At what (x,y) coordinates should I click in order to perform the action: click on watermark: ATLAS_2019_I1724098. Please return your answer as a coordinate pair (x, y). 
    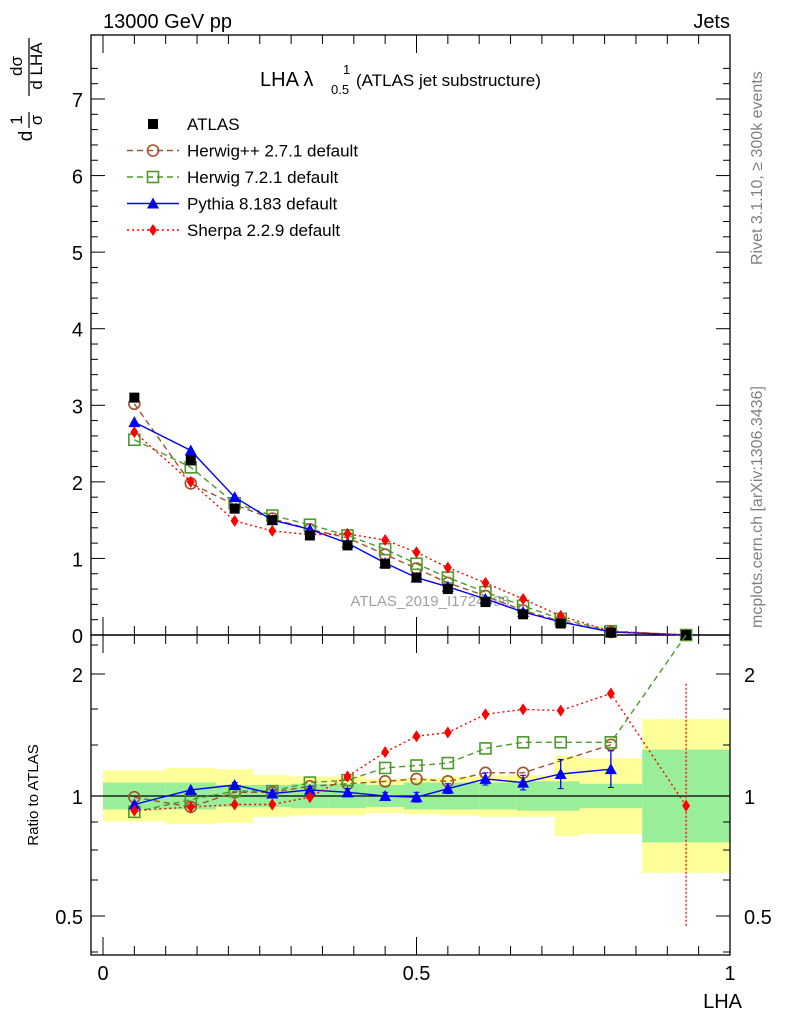
    Looking at the image, I should click on (429, 601).